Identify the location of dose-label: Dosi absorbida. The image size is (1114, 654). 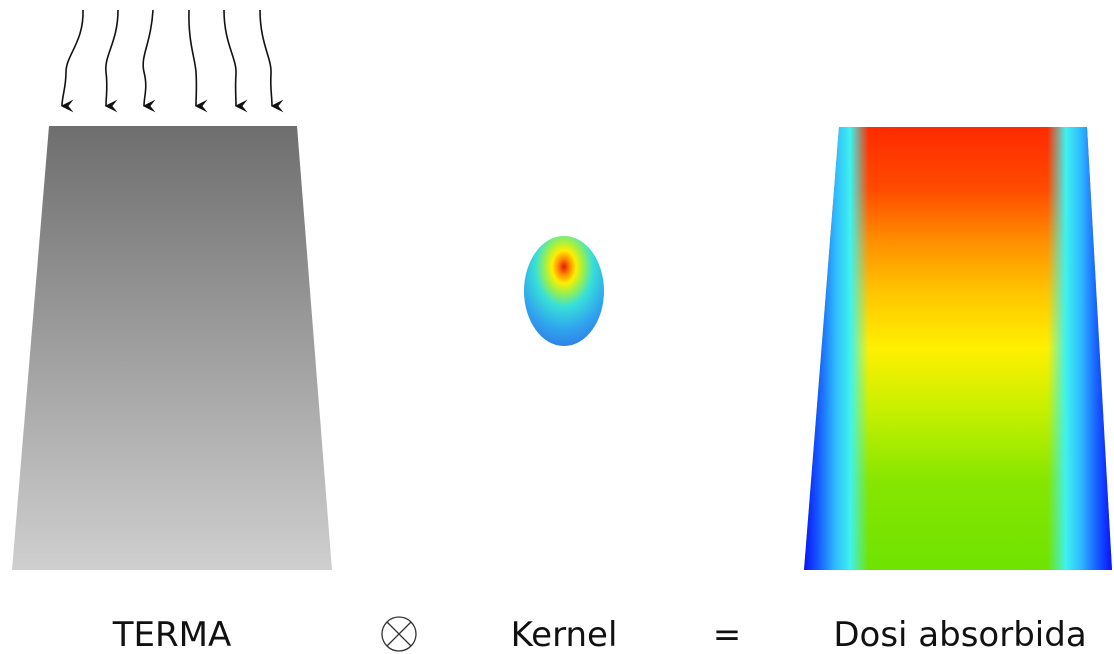
(959, 634).